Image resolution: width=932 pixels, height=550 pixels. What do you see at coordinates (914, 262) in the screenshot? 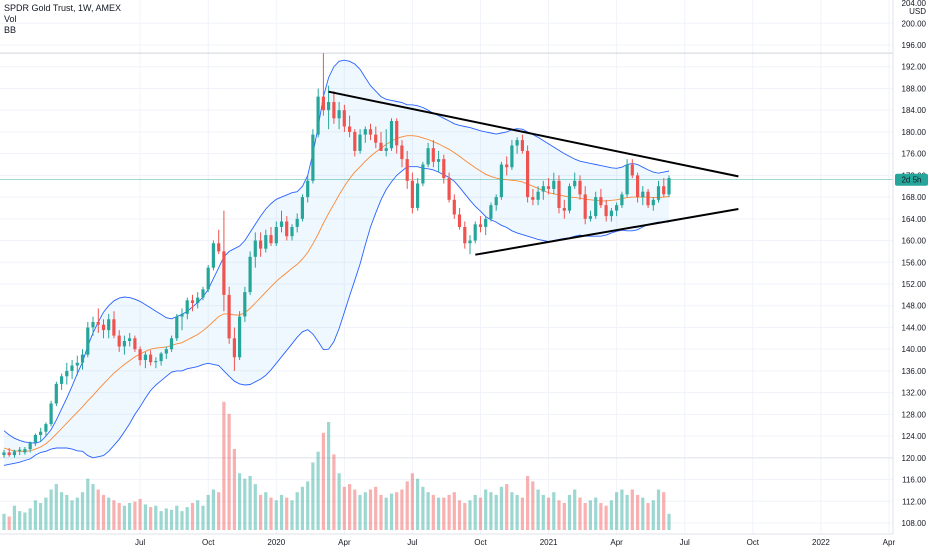
I see `price-tick-label: 156.00` at bounding box center [914, 262].